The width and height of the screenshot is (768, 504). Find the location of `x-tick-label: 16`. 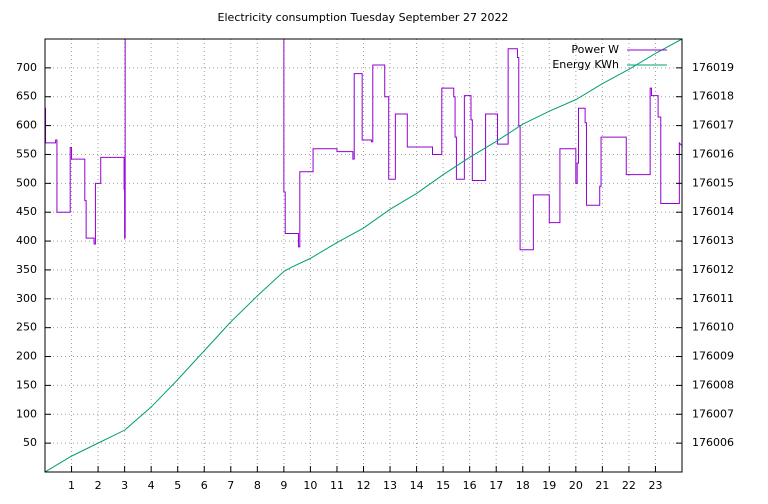

x-tick-label: 16 is located at coordinates (470, 485).